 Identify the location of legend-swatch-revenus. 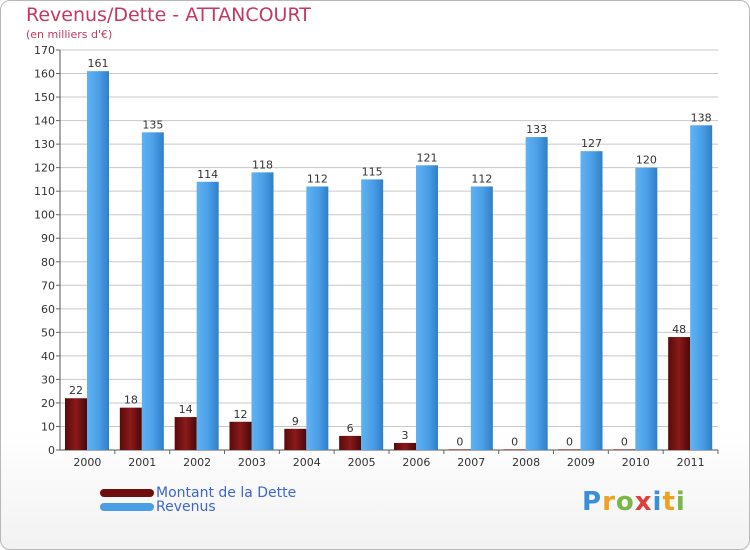
(127, 507).